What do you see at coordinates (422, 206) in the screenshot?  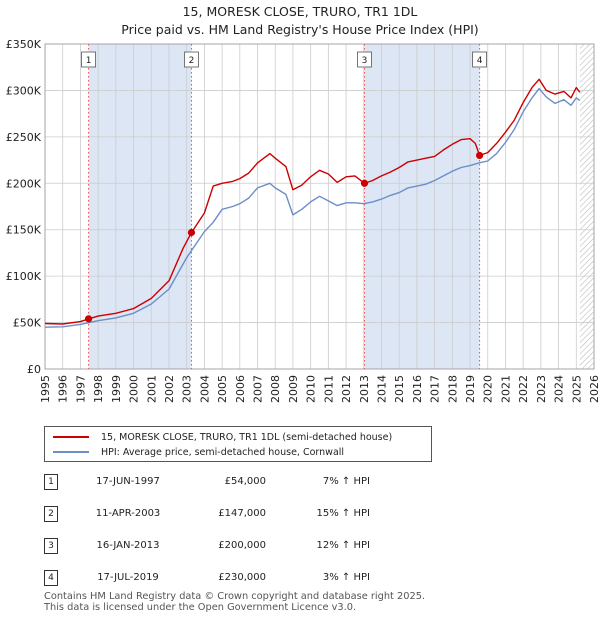 I see `shaded-period` at bounding box center [422, 206].